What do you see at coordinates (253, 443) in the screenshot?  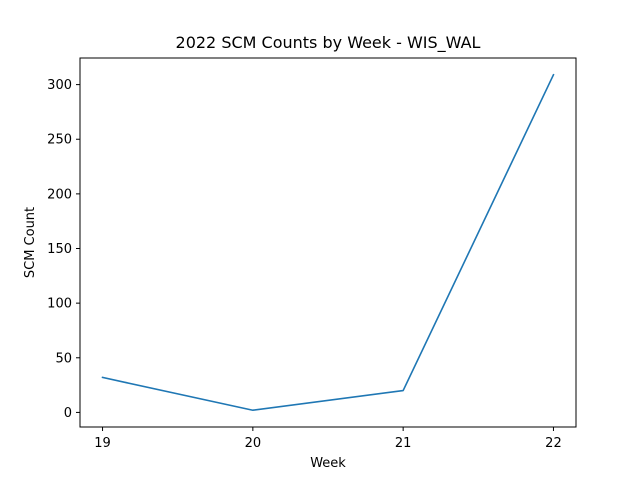 I see `x-tick-label: 20` at bounding box center [253, 443].